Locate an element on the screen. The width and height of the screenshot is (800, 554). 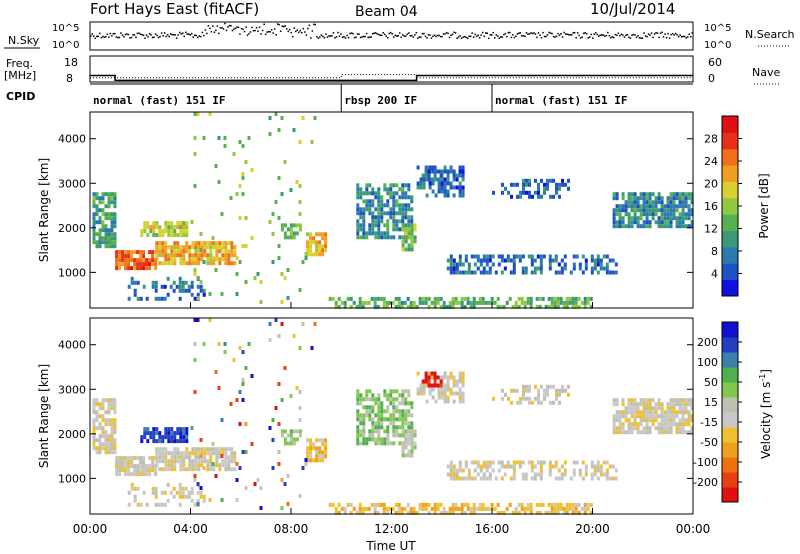
range-tick-label: 1000 is located at coordinates (72, 272).